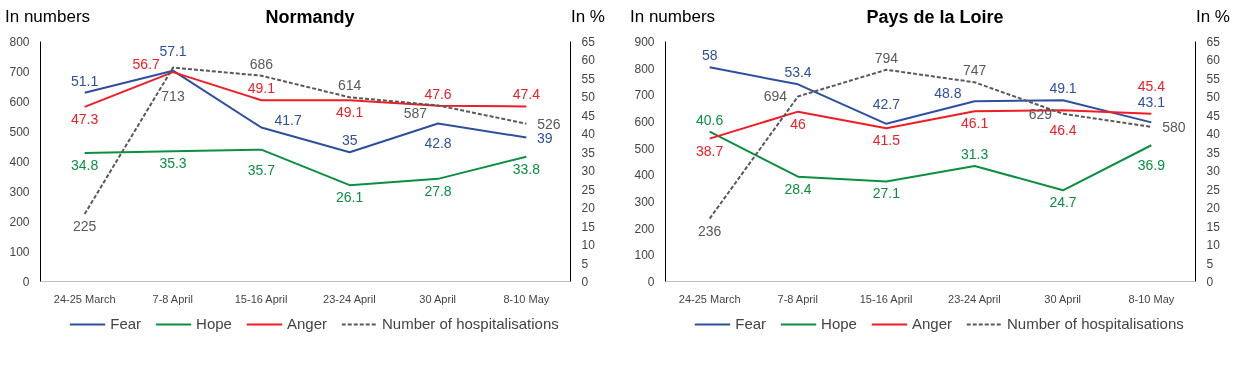 This screenshot has height=365, width=1251. What do you see at coordinates (526, 168) in the screenshot?
I see `data-label: 33.8` at bounding box center [526, 168].